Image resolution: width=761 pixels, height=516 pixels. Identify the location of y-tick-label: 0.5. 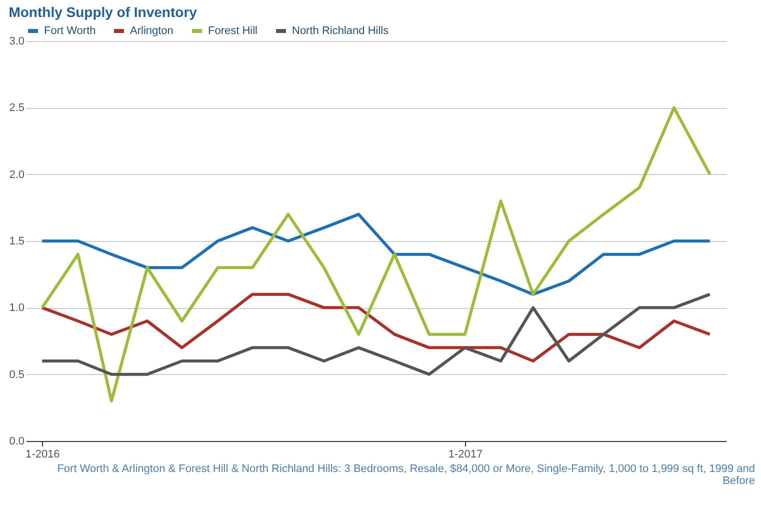
(16, 374).